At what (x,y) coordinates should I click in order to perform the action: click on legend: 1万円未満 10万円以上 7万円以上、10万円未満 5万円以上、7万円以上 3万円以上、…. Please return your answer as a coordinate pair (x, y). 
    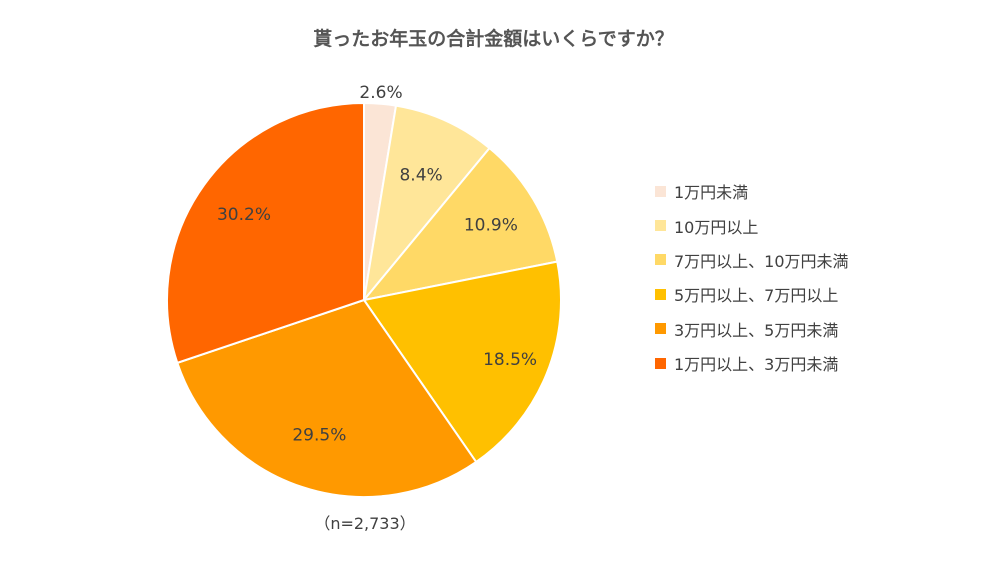
    Looking at the image, I should click on (752, 277).